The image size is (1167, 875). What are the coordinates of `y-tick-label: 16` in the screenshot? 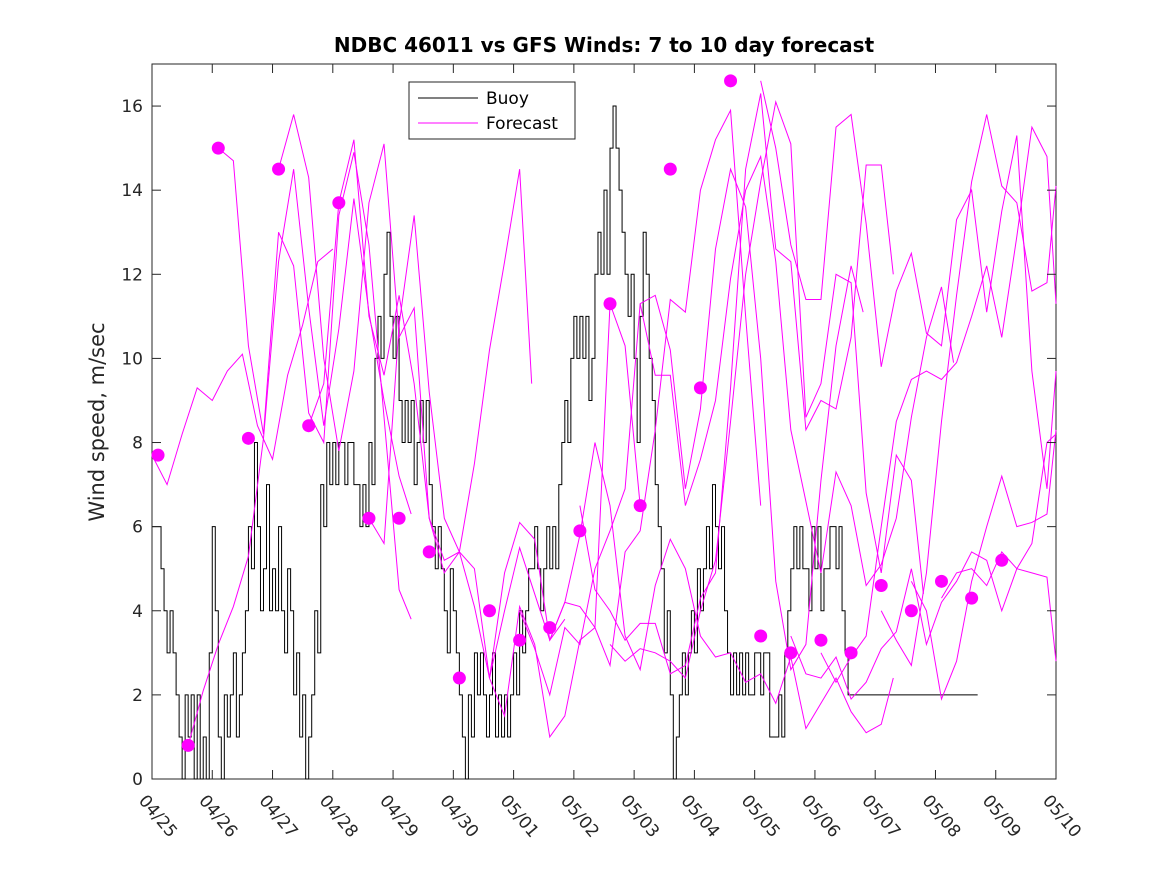 It's located at (132, 107).